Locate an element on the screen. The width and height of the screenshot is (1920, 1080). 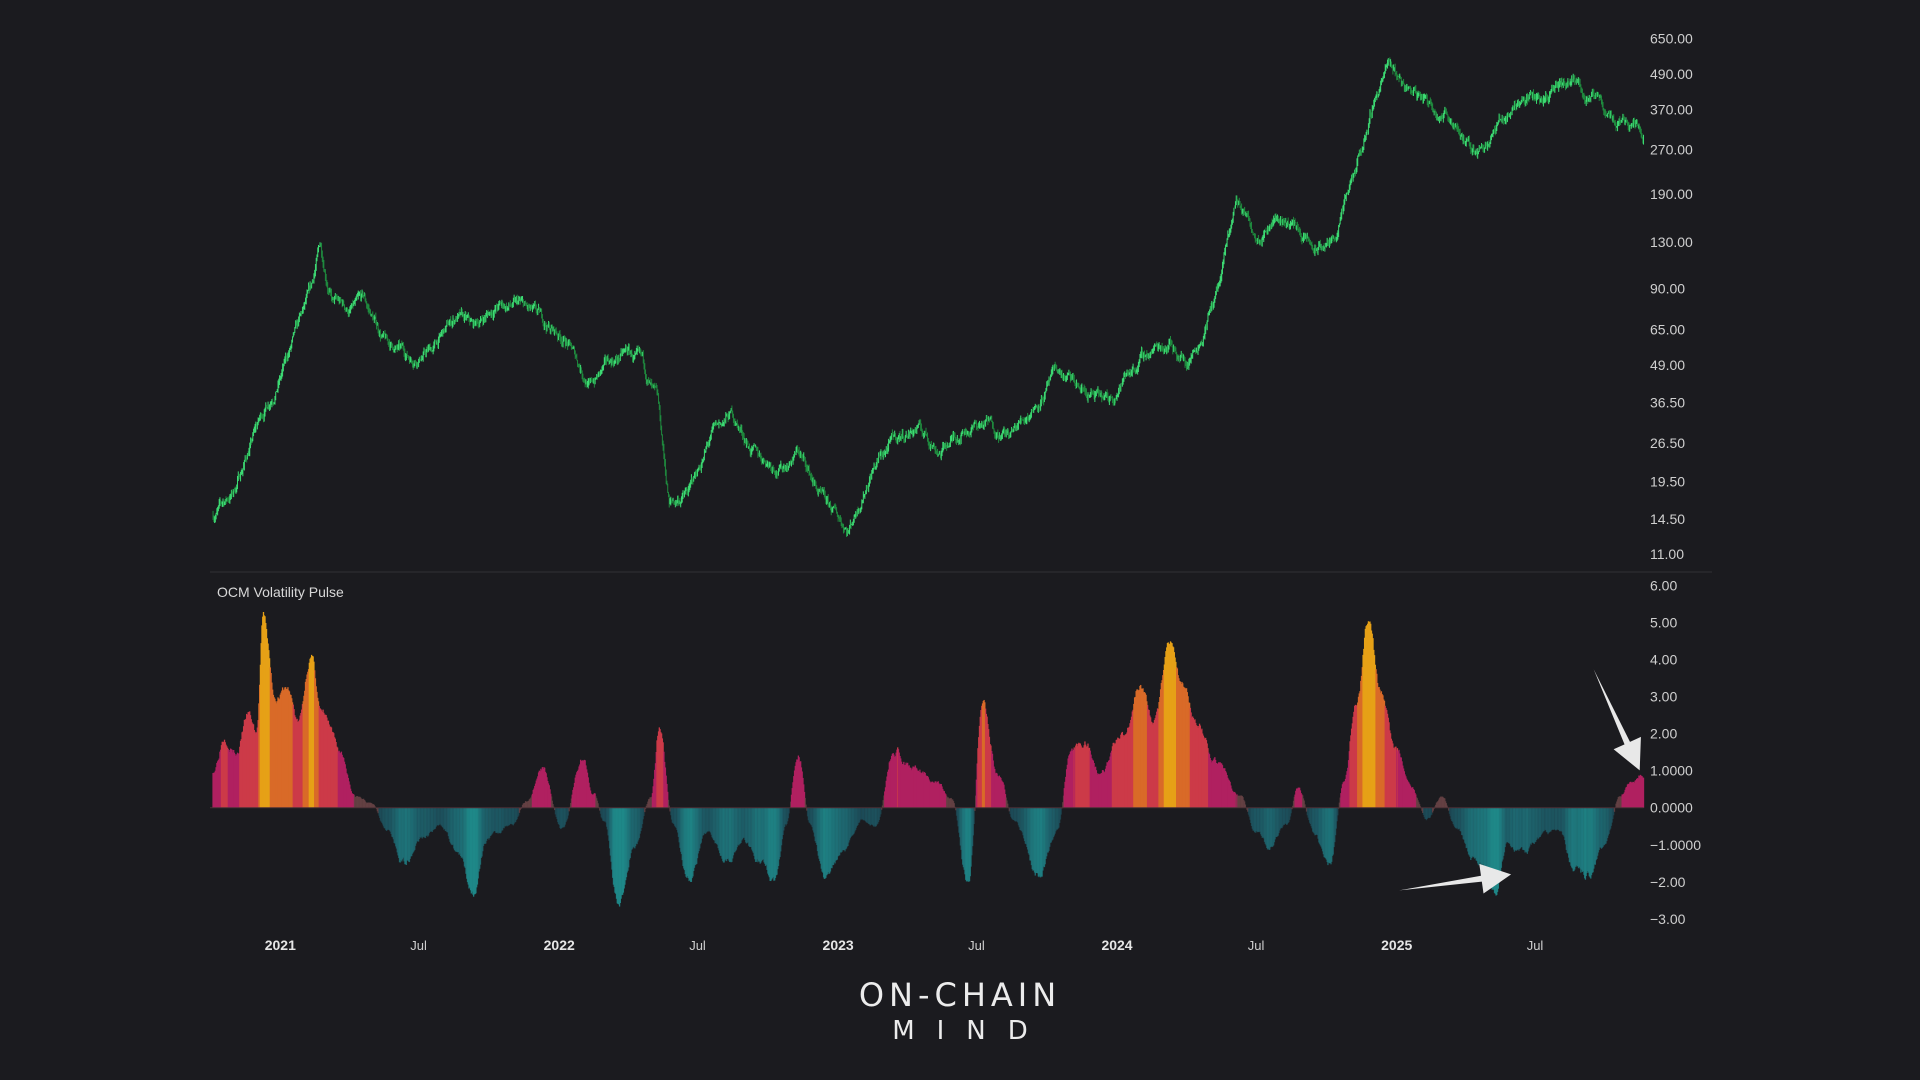
indicator-tick-label: −2.00 is located at coordinates (1668, 882).